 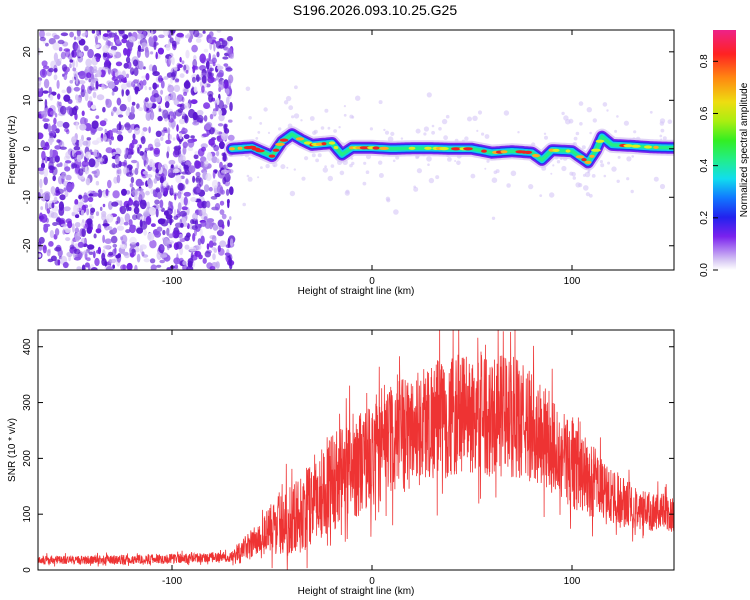 I want to click on spectrogram-ylabel: Frequency (Hz), so click(x=12, y=150).